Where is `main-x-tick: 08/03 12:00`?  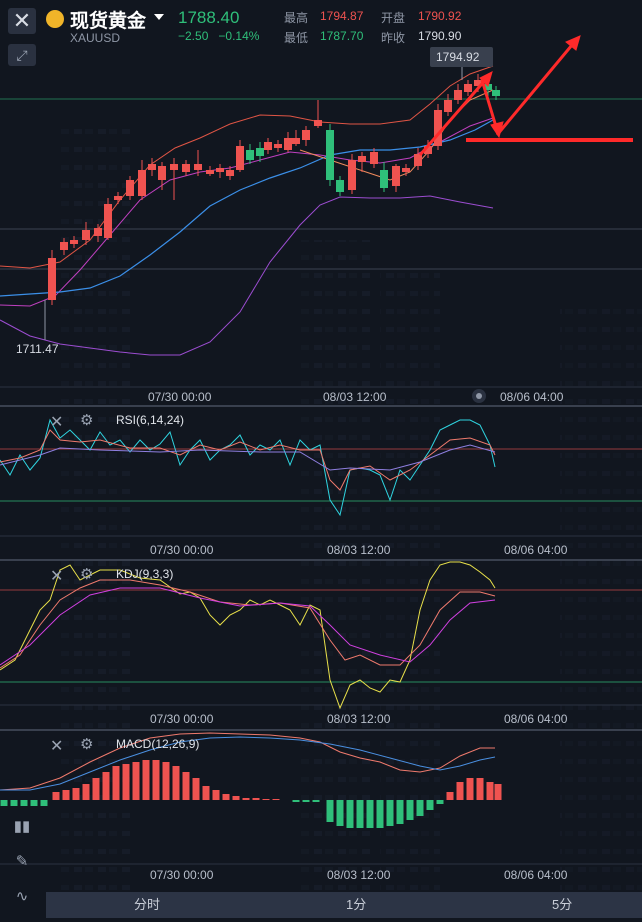 main-x-tick: 08/03 12:00 is located at coordinates (355, 397).